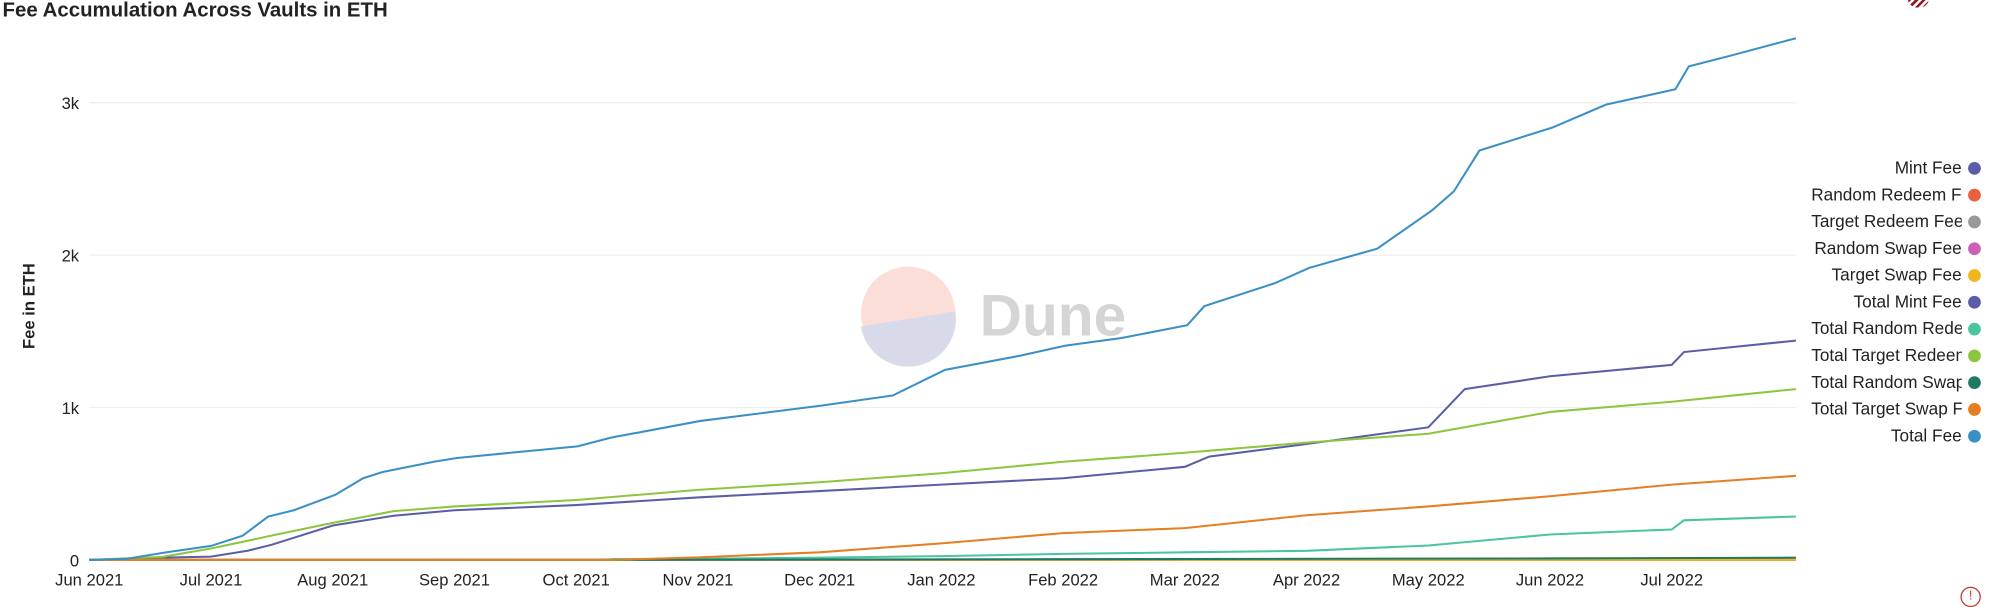  Describe the element at coordinates (71, 255) in the screenshot. I see `y-tick-label: 2k` at that location.